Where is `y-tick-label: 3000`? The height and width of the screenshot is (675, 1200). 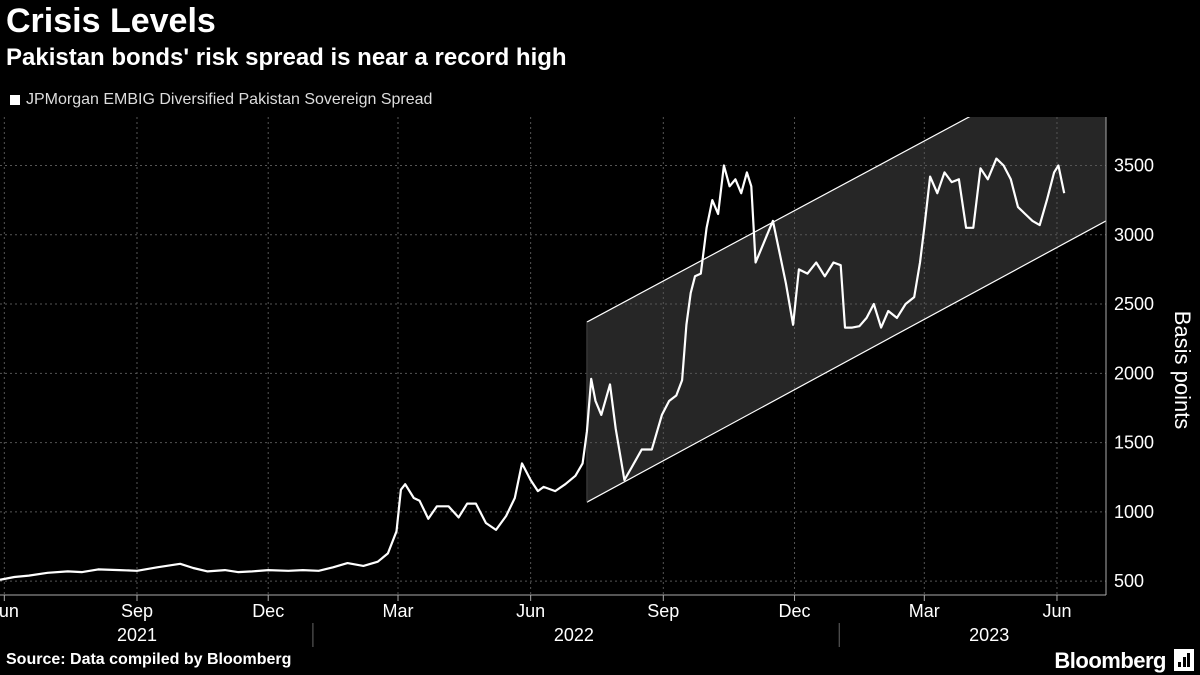
y-tick-label: 3000 is located at coordinates (1134, 235).